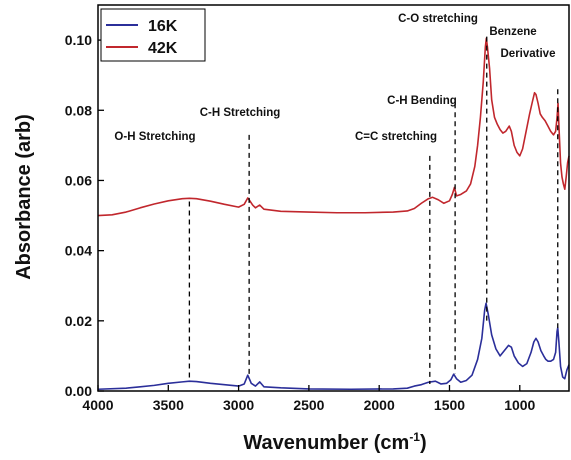  Describe the element at coordinates (168, 405) in the screenshot. I see `x-tick-label: 3500` at that location.